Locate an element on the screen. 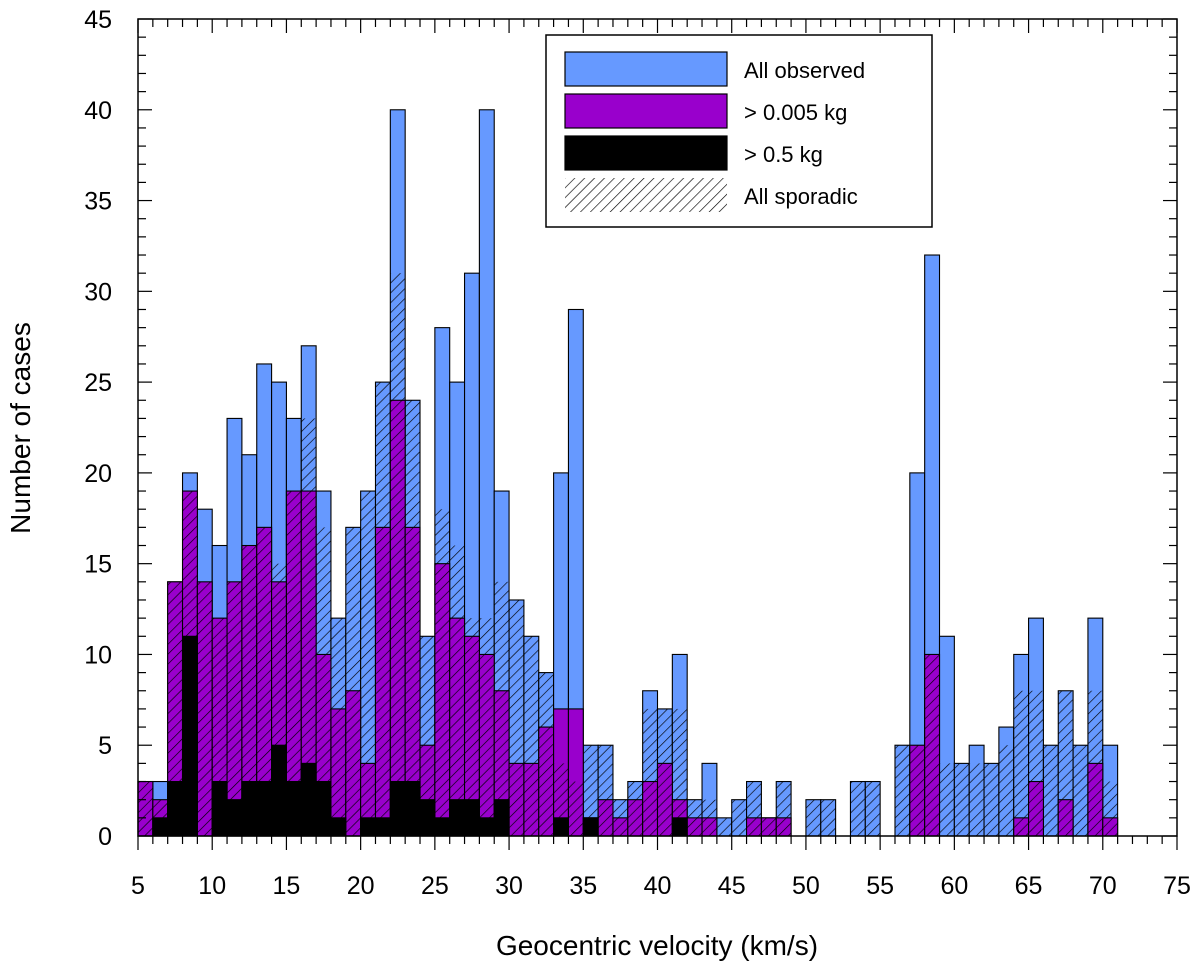 The height and width of the screenshot is (974, 1200). y-tick-label: 5 is located at coordinates (105, 746).